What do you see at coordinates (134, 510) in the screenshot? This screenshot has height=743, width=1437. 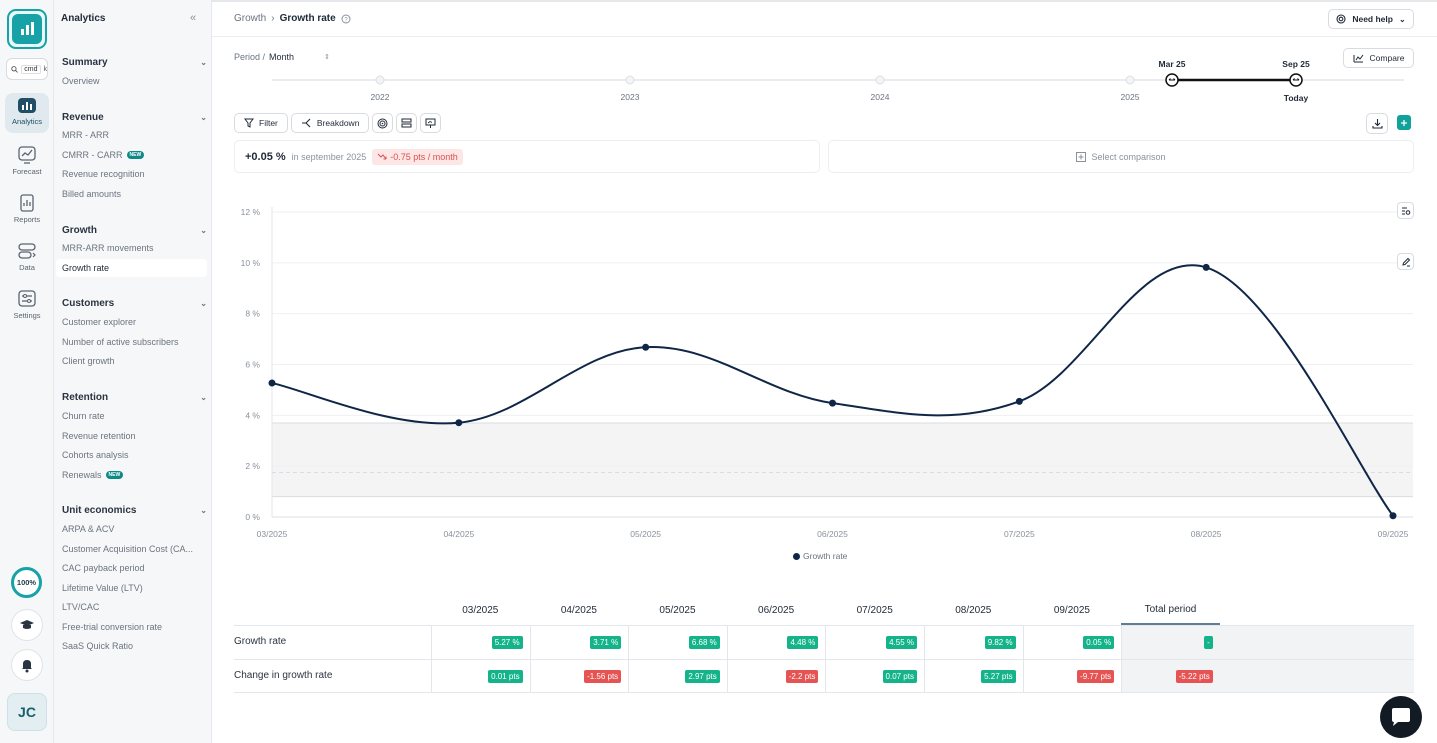 I see `section-header: Unit economics ⌄` at bounding box center [134, 510].